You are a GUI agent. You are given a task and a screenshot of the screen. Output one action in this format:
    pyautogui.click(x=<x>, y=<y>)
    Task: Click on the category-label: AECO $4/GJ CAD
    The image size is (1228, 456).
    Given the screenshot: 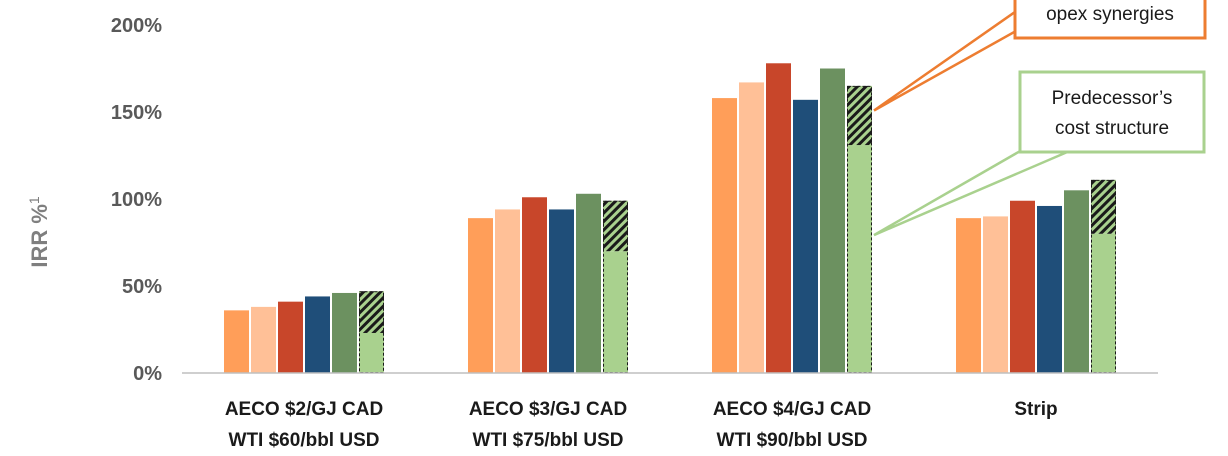 What is the action you would take?
    pyautogui.click(x=792, y=409)
    